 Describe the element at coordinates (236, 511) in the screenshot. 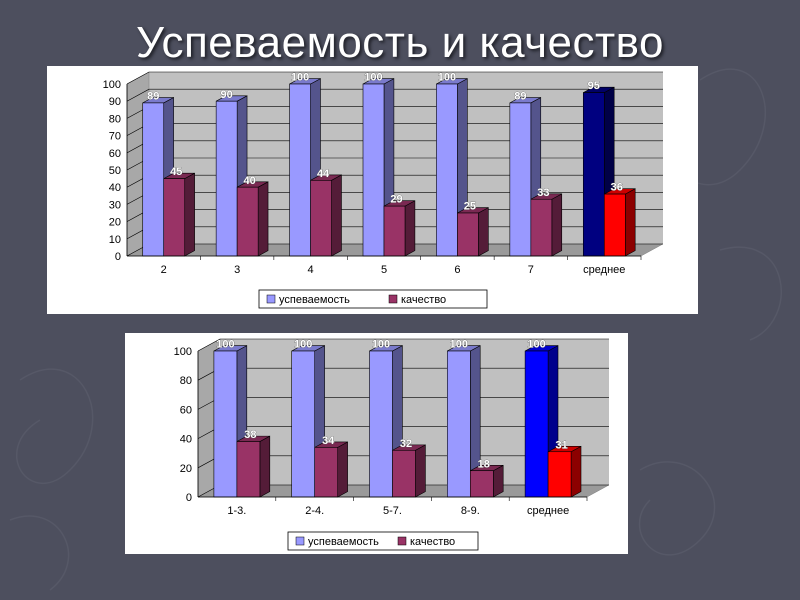

I see `category-label: 1-3.` at that location.